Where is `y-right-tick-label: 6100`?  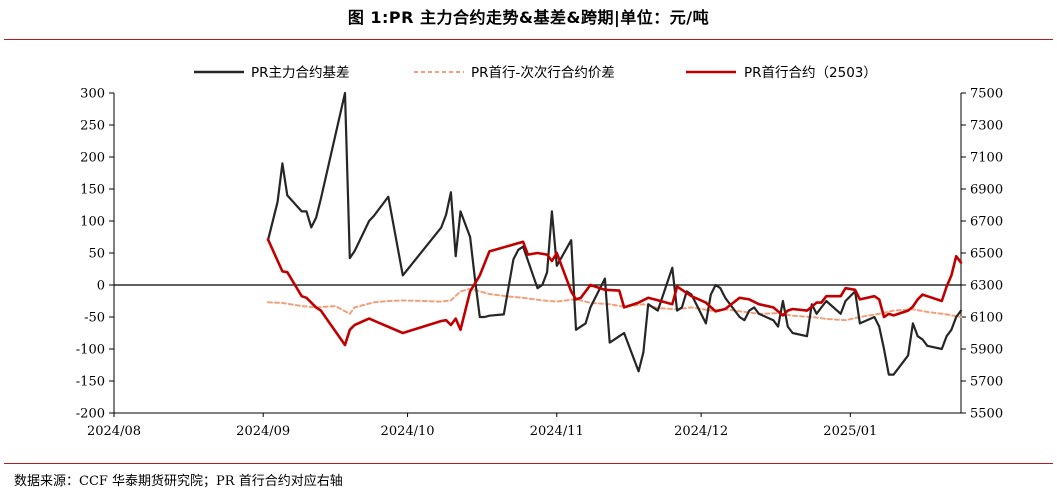 y-right-tick-label: 6100 is located at coordinates (986, 318).